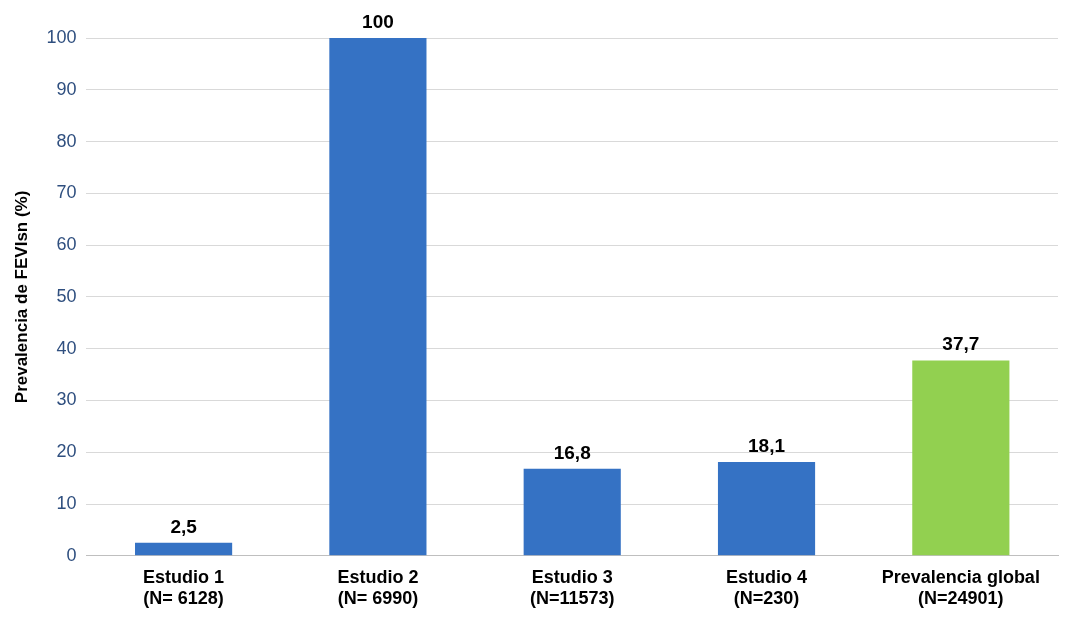  Describe the element at coordinates (378, 587) in the screenshot. I see `x-tick-label: Estudio 2 (N= 6990)` at that location.